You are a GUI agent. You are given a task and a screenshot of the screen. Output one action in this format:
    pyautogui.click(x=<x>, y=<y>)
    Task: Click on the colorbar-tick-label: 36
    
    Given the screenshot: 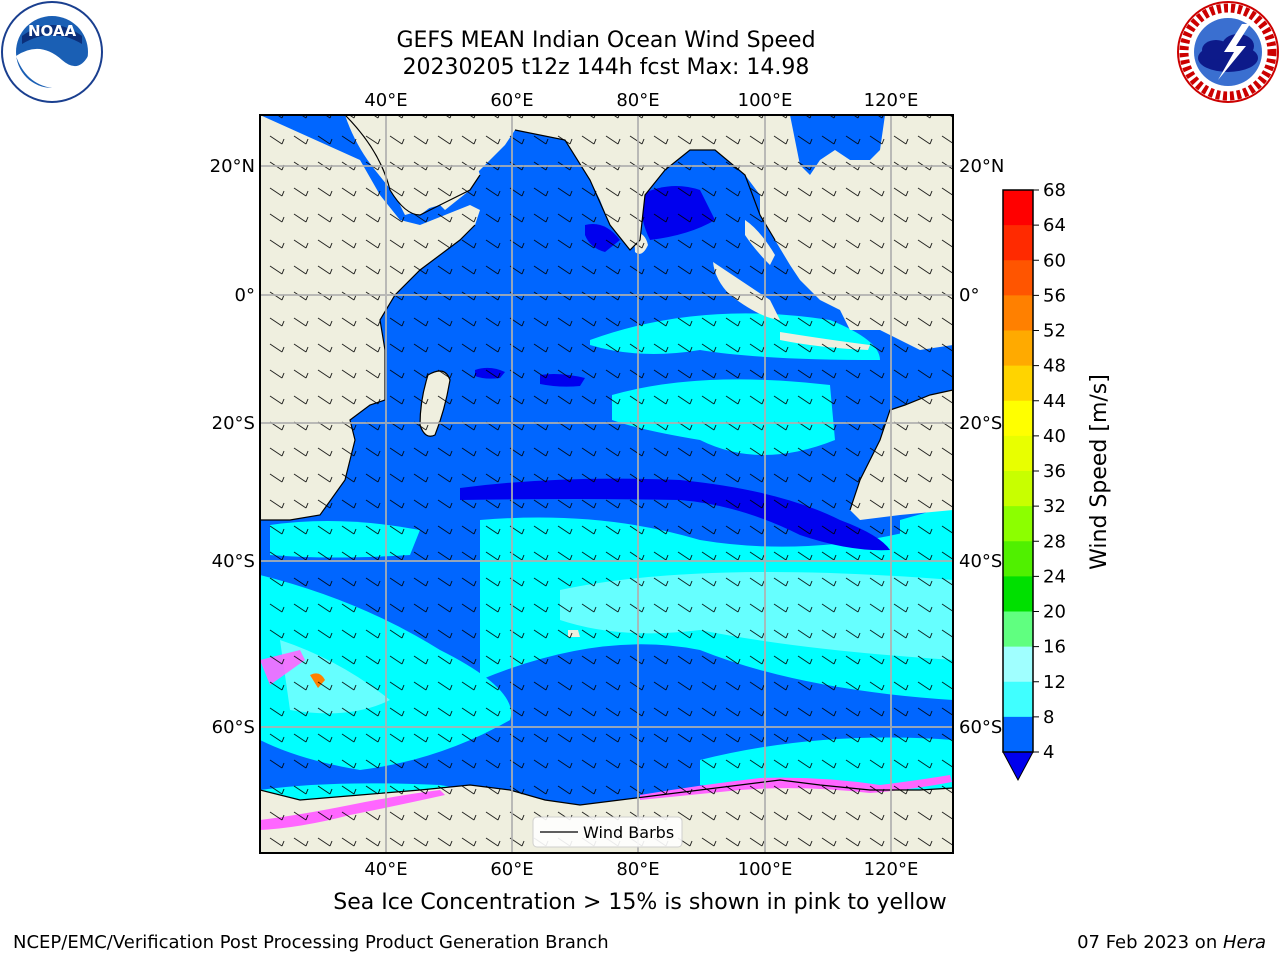 What is the action you would take?
    pyautogui.click(x=1054, y=471)
    